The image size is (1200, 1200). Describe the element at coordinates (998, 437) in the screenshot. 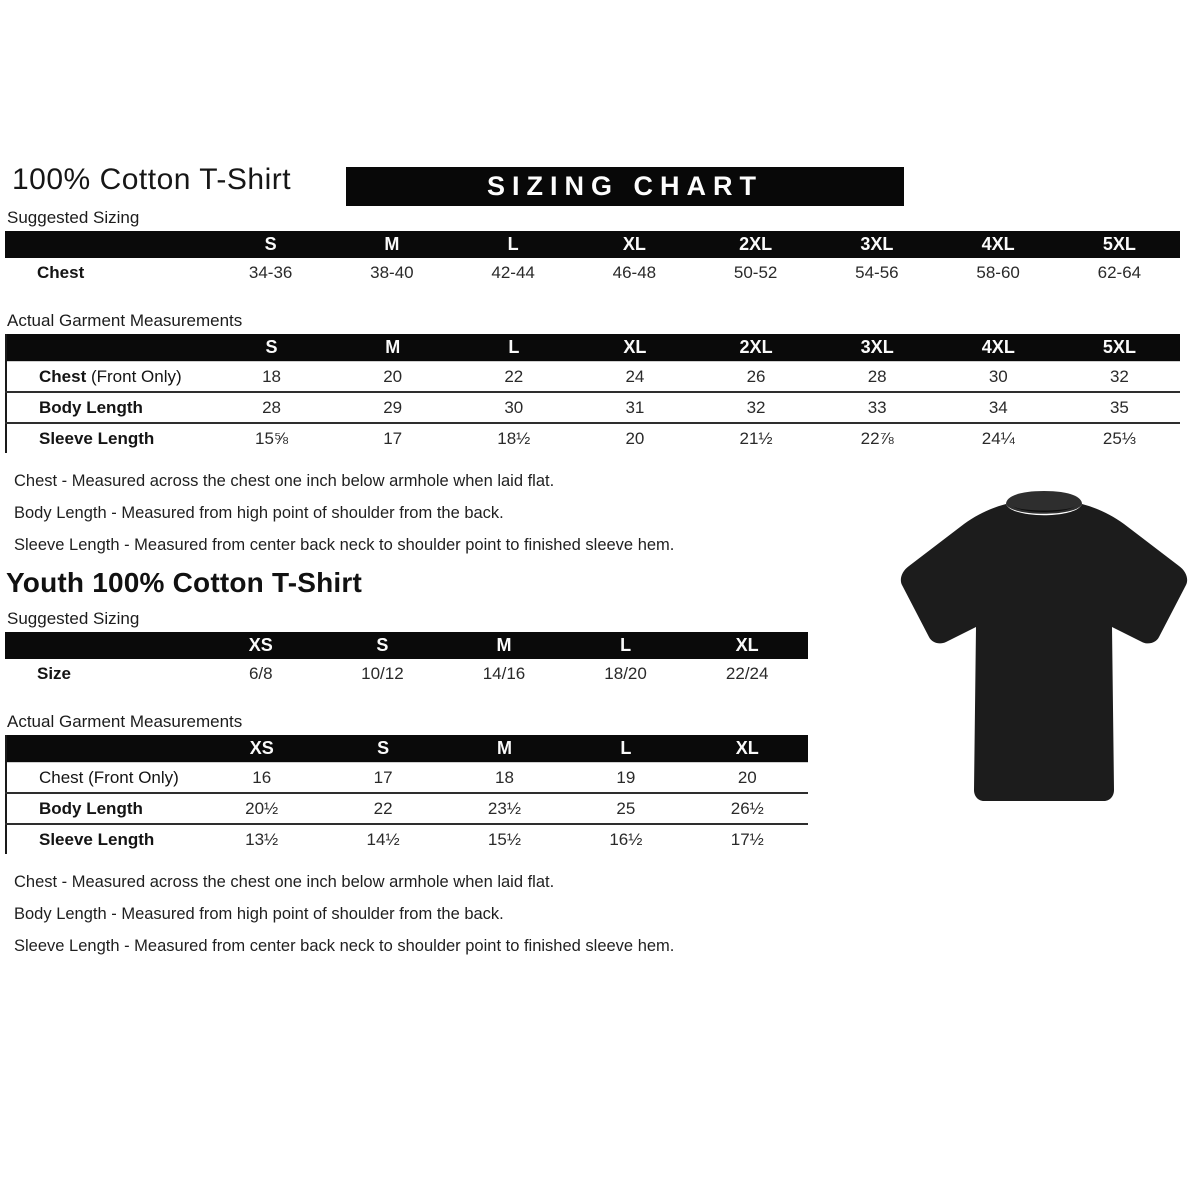

I see `cell: 24¼` at that location.